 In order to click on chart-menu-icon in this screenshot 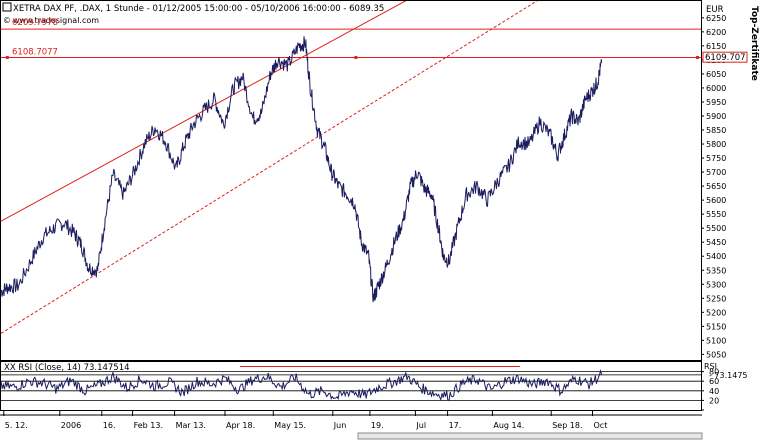, I will do `click(7, 7)`.